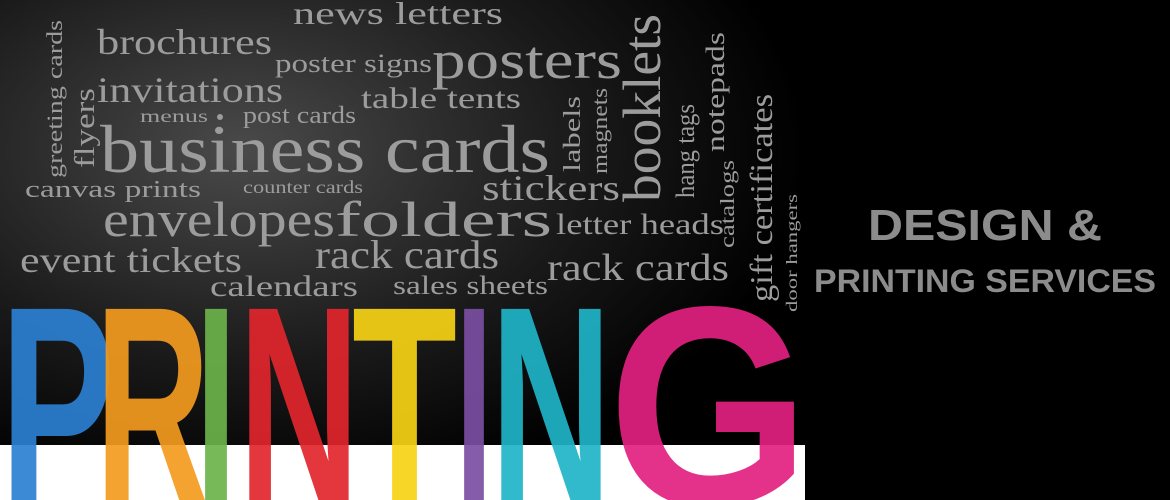 The image size is (1170, 500). What do you see at coordinates (325, 149) in the screenshot?
I see `cloud-word: business cards` at bounding box center [325, 149].